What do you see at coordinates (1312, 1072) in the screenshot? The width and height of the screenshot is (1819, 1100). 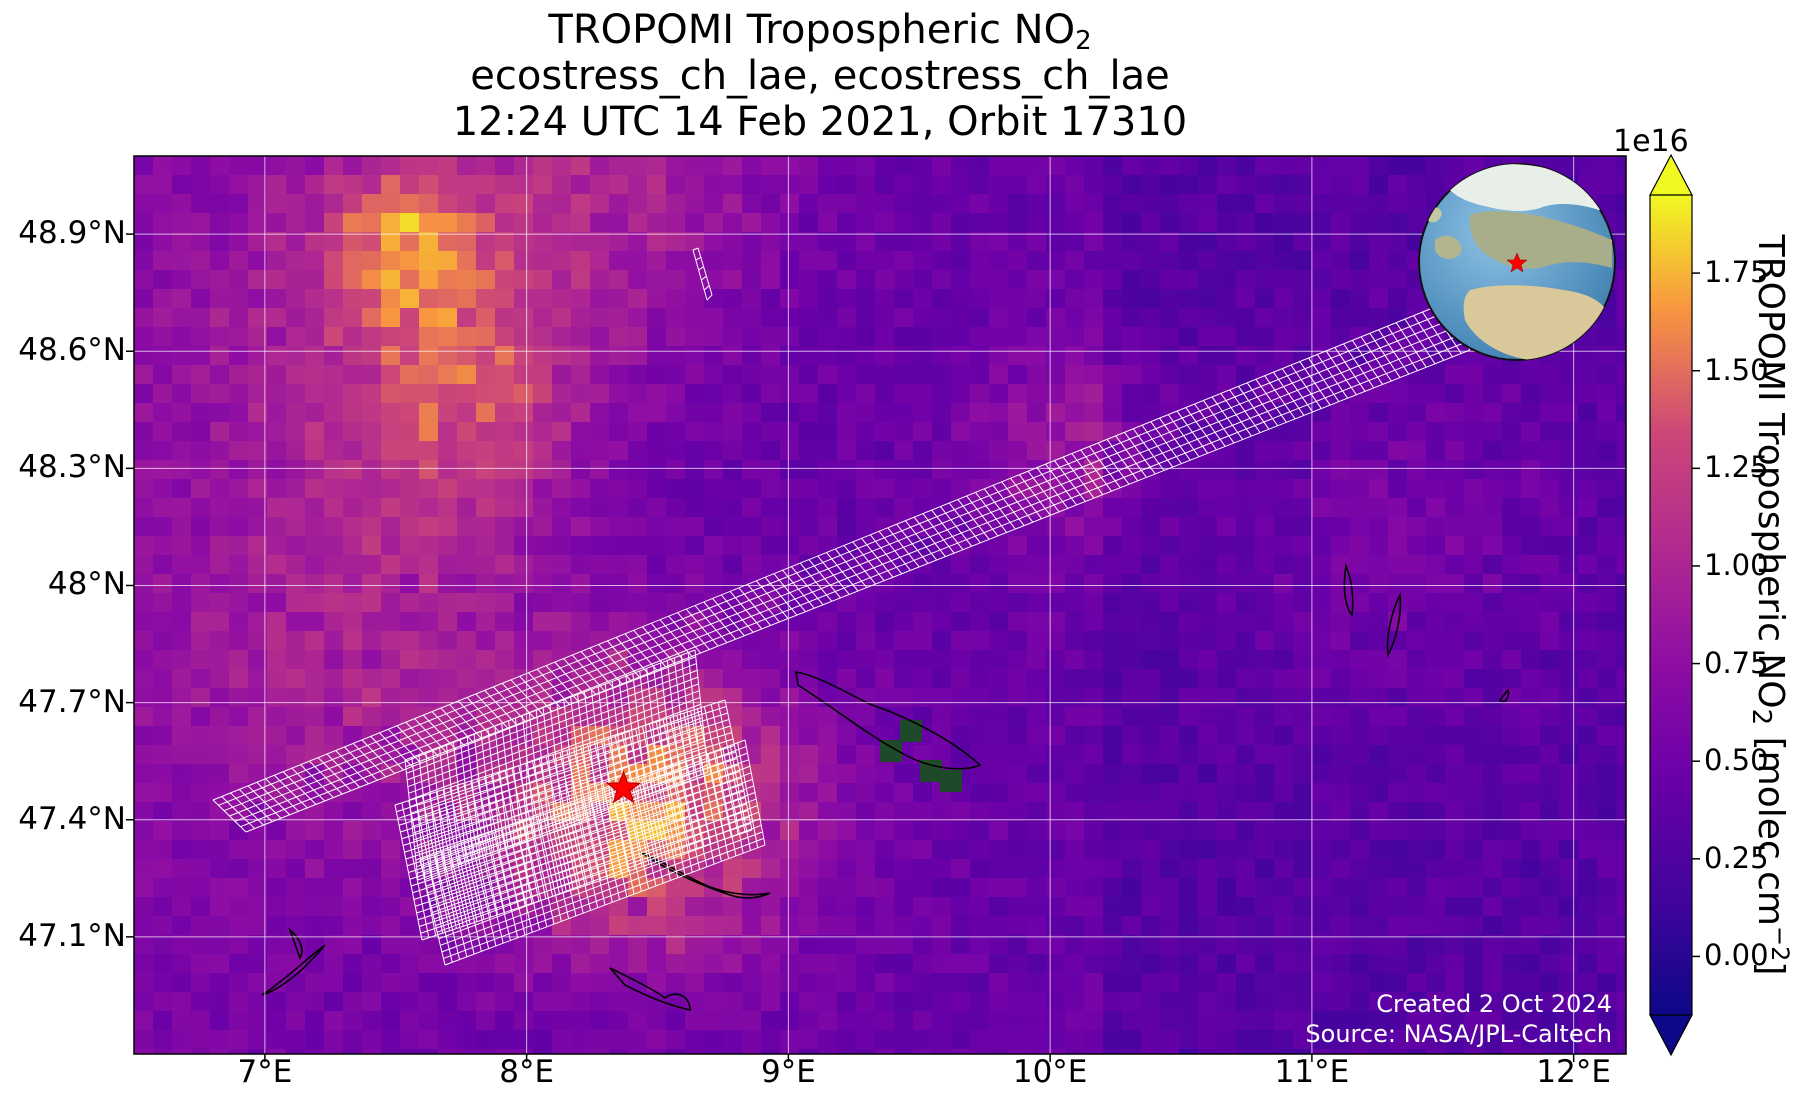 I see `lon-tick-label: 11°E` at bounding box center [1312, 1072].